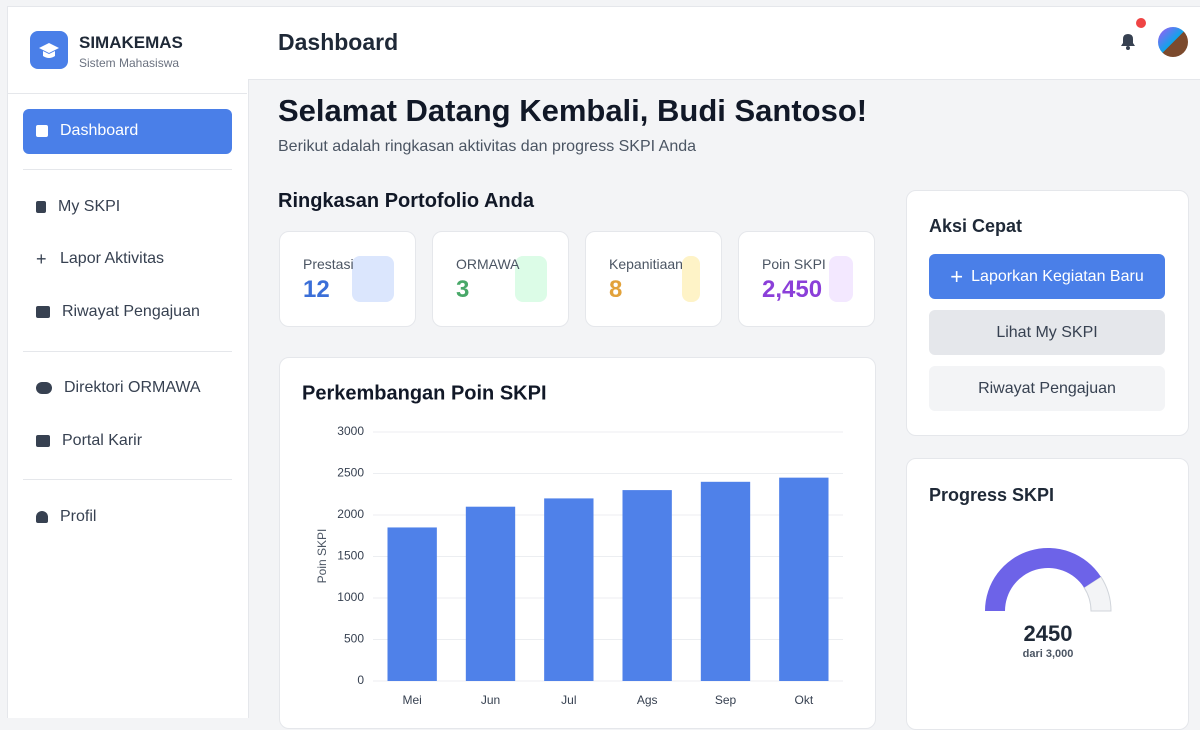  I want to click on button-label: Lihat My SKPI, so click(1047, 332).